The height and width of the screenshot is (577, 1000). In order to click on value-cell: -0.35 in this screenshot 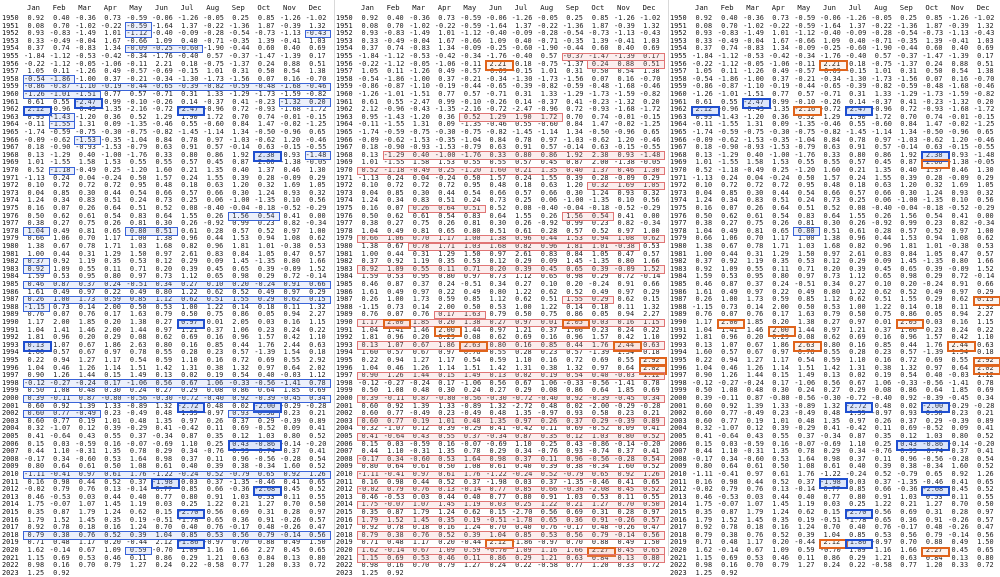, I will do `click(239, 41)`.